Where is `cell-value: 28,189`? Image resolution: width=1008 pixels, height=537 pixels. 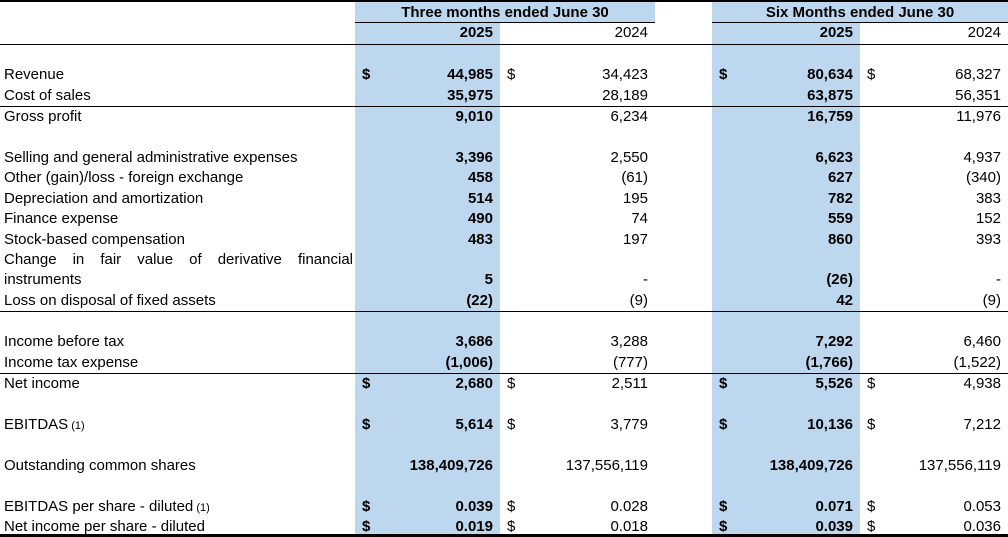
cell-value: 28,189 is located at coordinates (625, 95).